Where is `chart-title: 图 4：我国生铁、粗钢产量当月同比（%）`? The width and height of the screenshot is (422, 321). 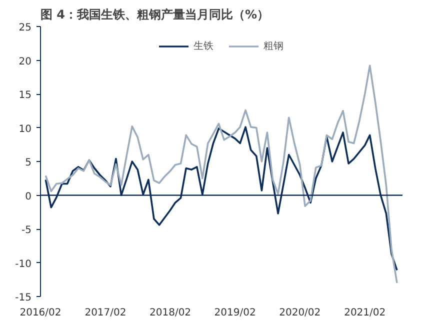
chart-title: 图 4：我国生铁、粗钢产量当月同比（%） is located at coordinates (155, 15).